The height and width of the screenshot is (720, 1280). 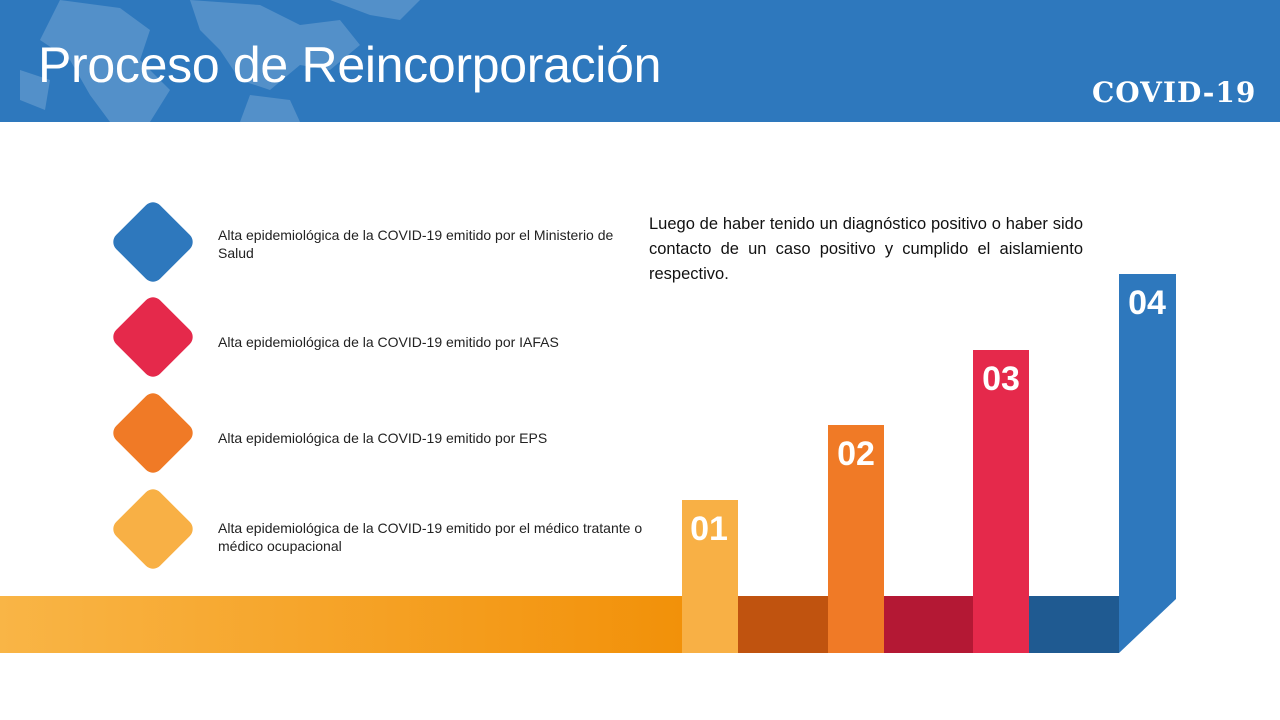 What do you see at coordinates (341, 624) in the screenshot?
I see `base-ribbon` at bounding box center [341, 624].